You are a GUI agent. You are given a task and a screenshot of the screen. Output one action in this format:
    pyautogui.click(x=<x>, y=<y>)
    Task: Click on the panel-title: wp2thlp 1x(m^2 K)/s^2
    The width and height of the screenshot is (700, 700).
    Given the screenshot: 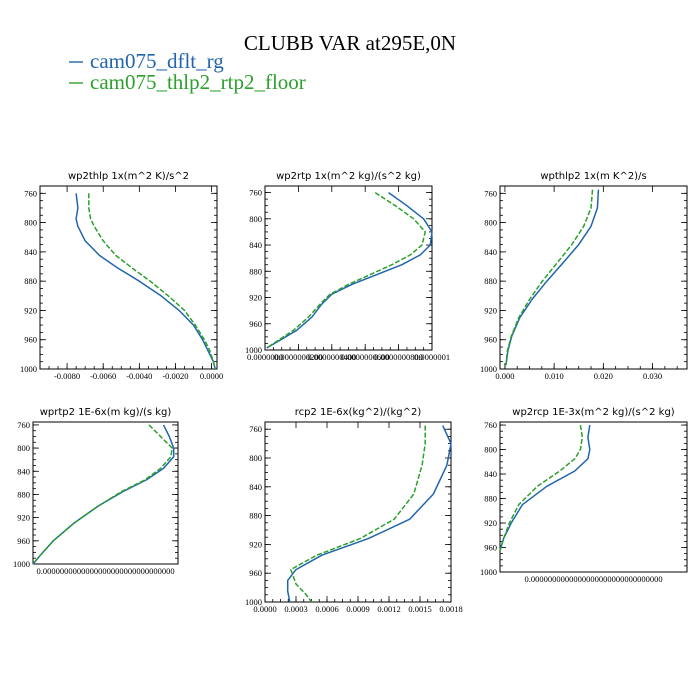 What is the action you would take?
    pyautogui.click(x=128, y=176)
    